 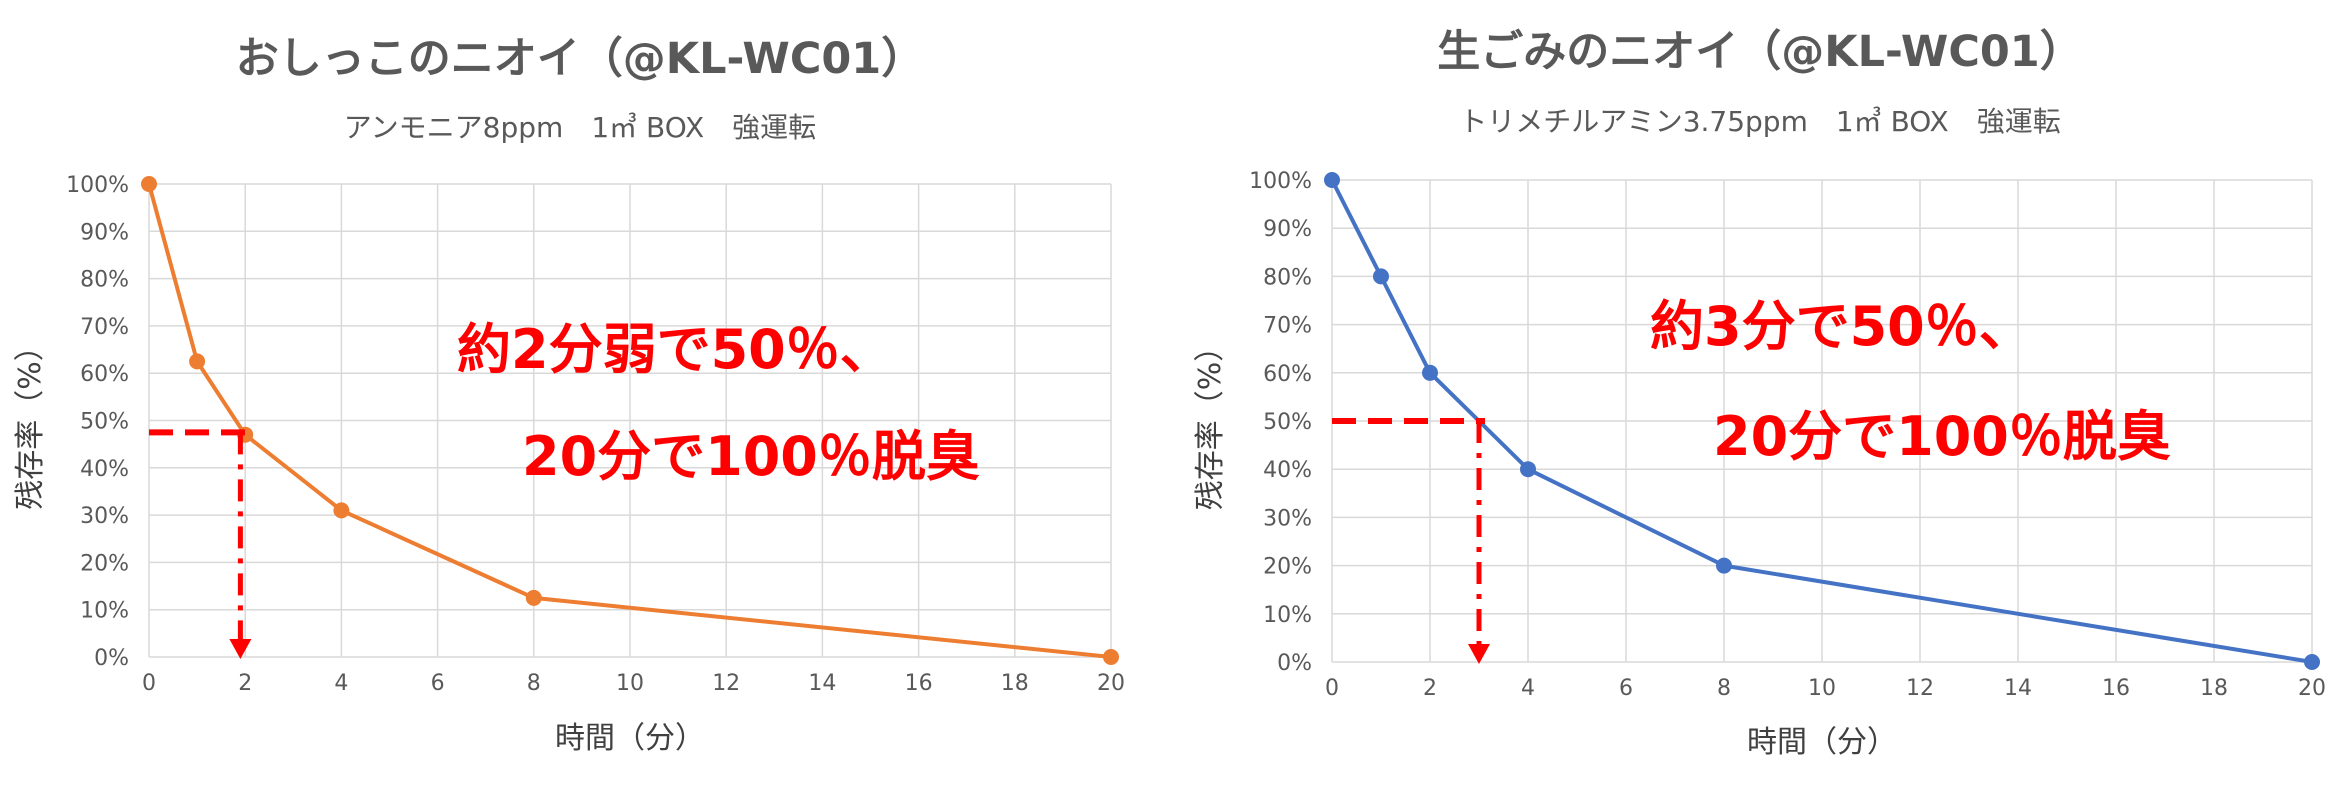 What do you see at coordinates (1759, 52) in the screenshot?
I see `chart-title: 生ごみのニオイ（@KL-WC01）` at bounding box center [1759, 52].